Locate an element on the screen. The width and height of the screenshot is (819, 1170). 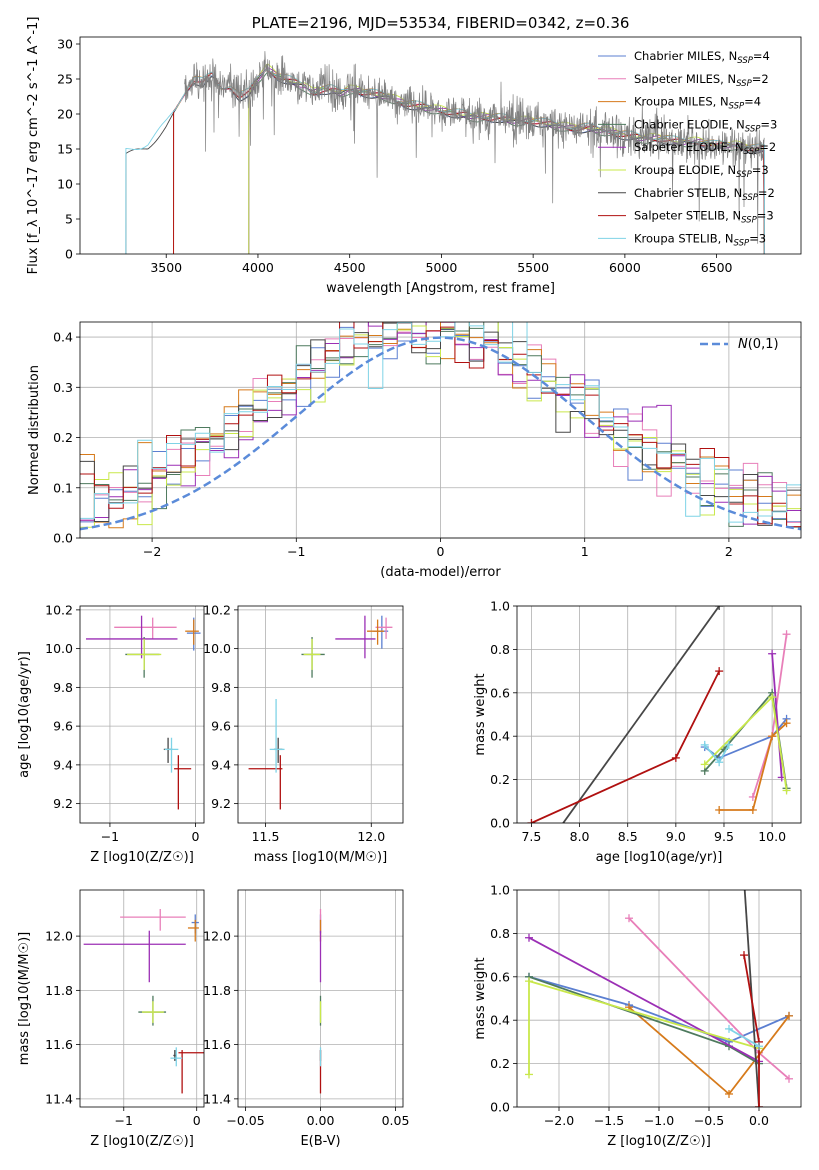
x-axis-label: age [log10(age/yr)] is located at coordinates (659, 857).